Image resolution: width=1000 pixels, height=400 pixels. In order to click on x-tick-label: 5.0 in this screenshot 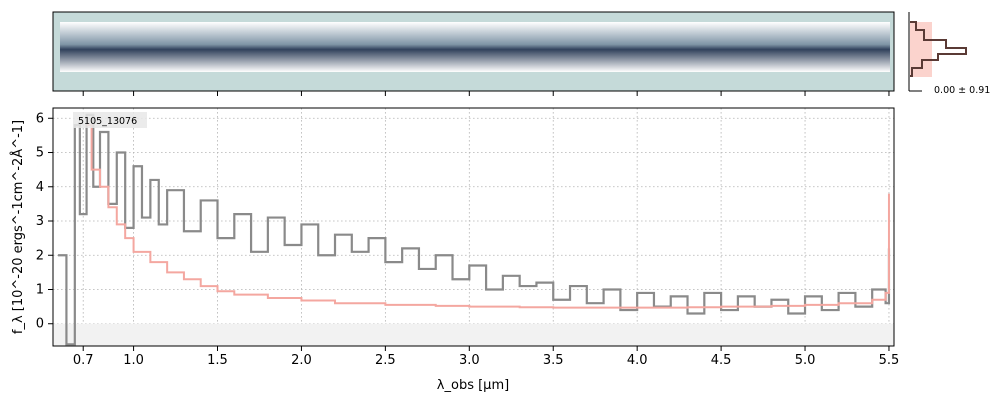, I will do `click(805, 360)`.